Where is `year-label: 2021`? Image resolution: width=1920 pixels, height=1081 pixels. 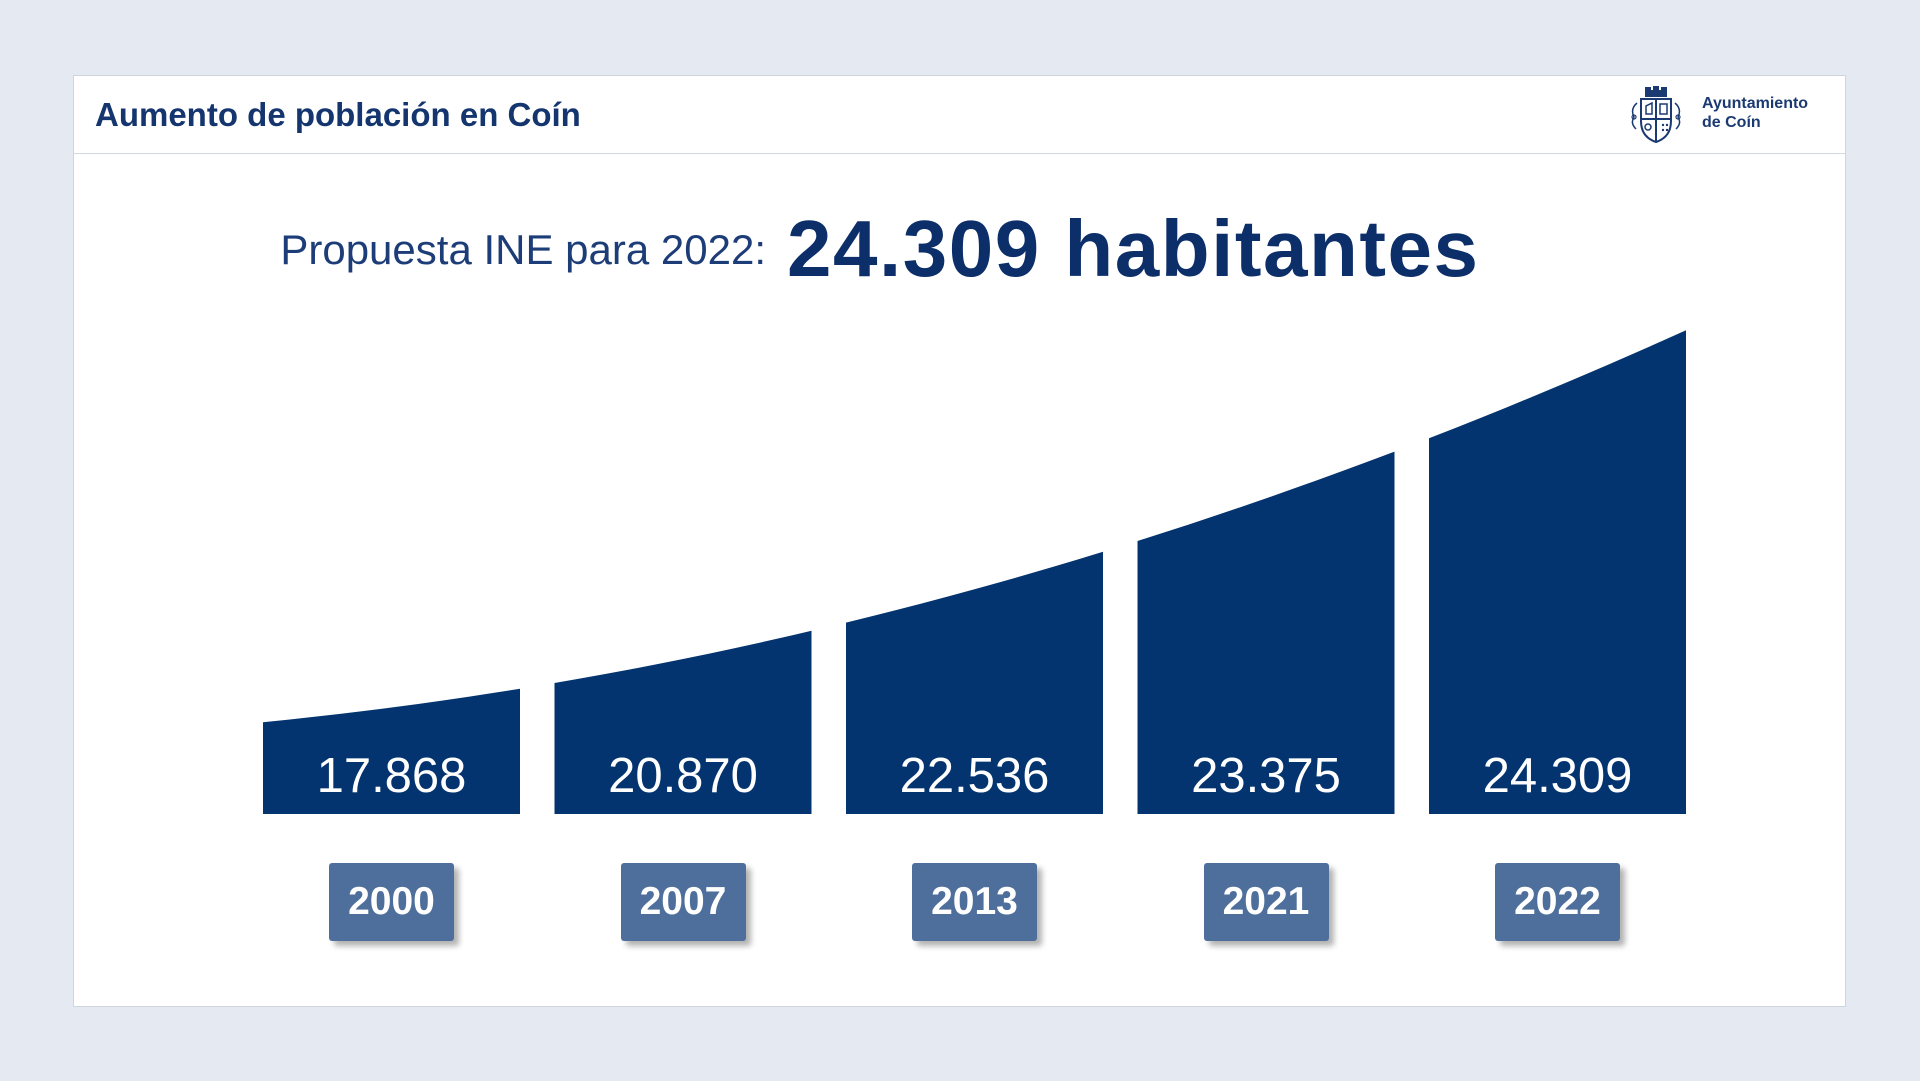 year-label: 2021 is located at coordinates (1266, 902).